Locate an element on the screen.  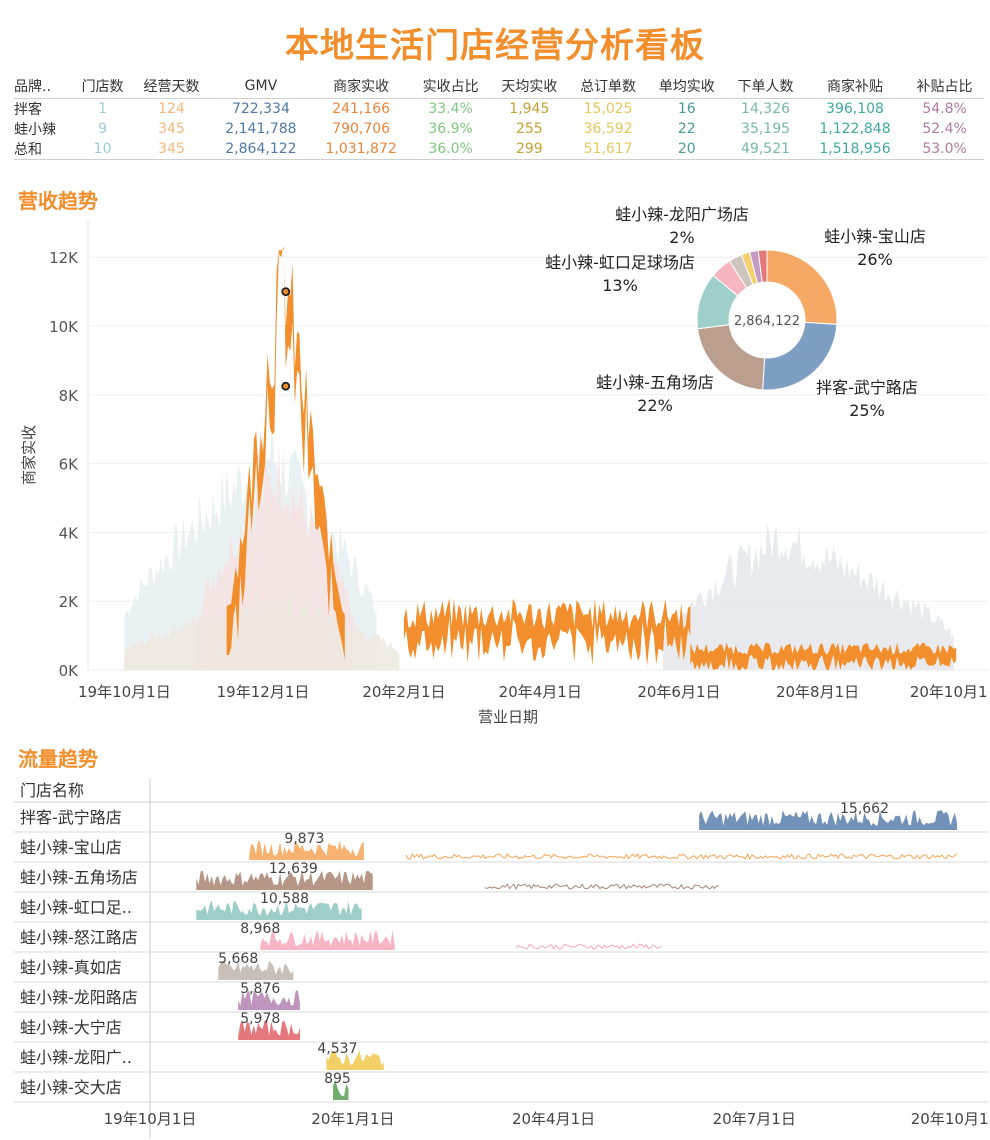
y-axis-label: 商家实收 is located at coordinates (29, 455).